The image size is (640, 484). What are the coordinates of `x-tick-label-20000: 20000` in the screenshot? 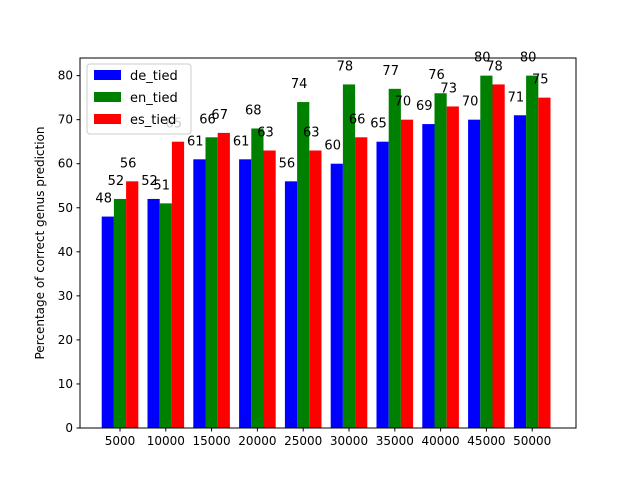 It's located at (257, 441).